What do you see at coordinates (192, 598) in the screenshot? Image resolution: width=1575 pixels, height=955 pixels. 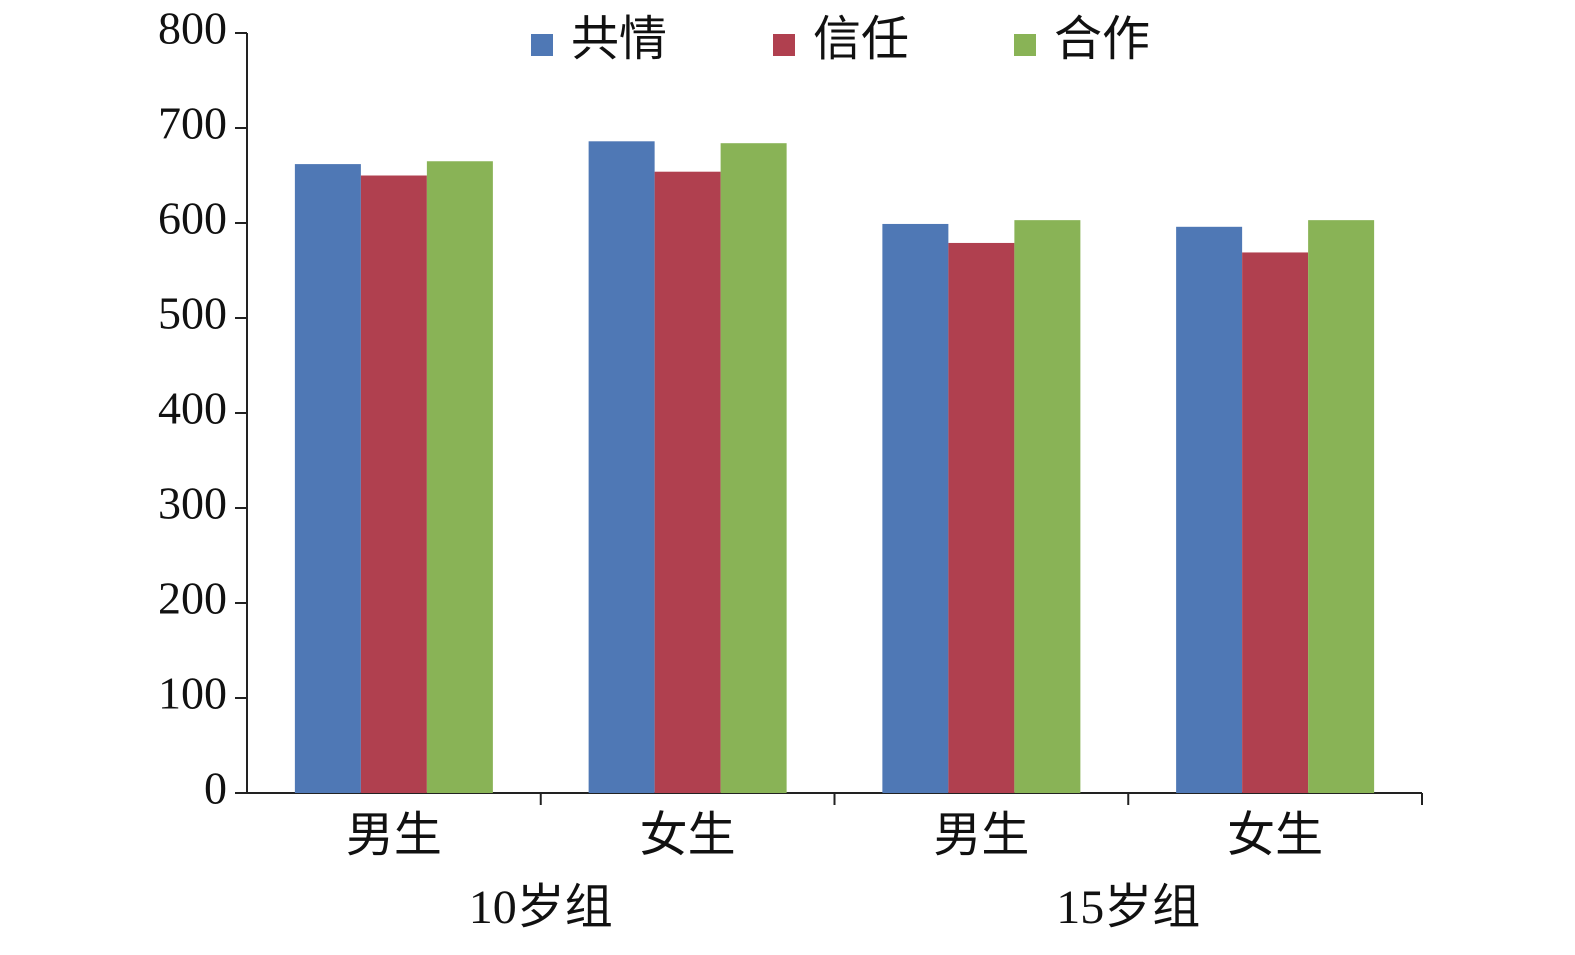 I see `y-tick-label: 200` at bounding box center [192, 598].